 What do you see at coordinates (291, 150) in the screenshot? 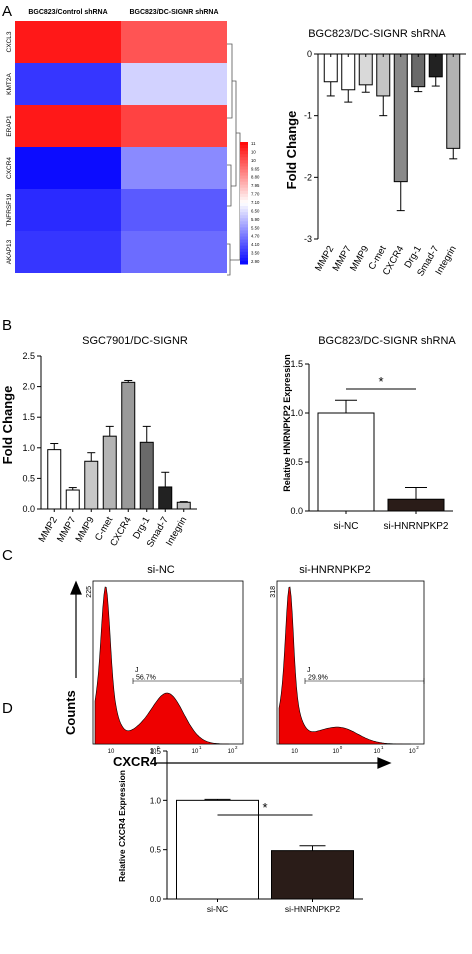
I see `chart-a2-ylabel: Fold Change` at bounding box center [291, 150].